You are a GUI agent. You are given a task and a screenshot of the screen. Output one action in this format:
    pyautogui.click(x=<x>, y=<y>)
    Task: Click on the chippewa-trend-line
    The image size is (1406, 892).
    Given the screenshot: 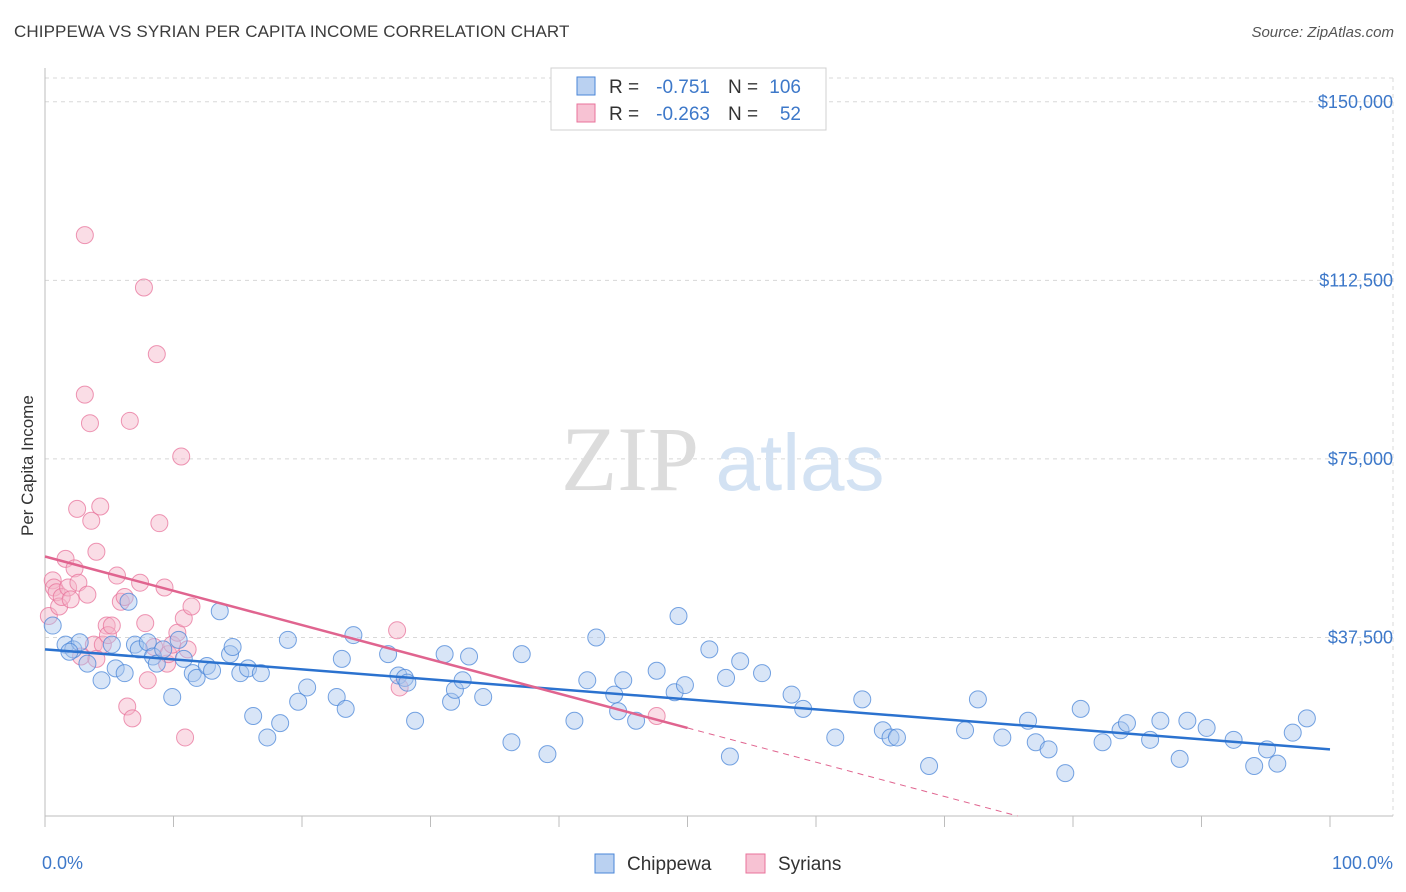 What is the action you would take?
    pyautogui.click(x=687, y=699)
    